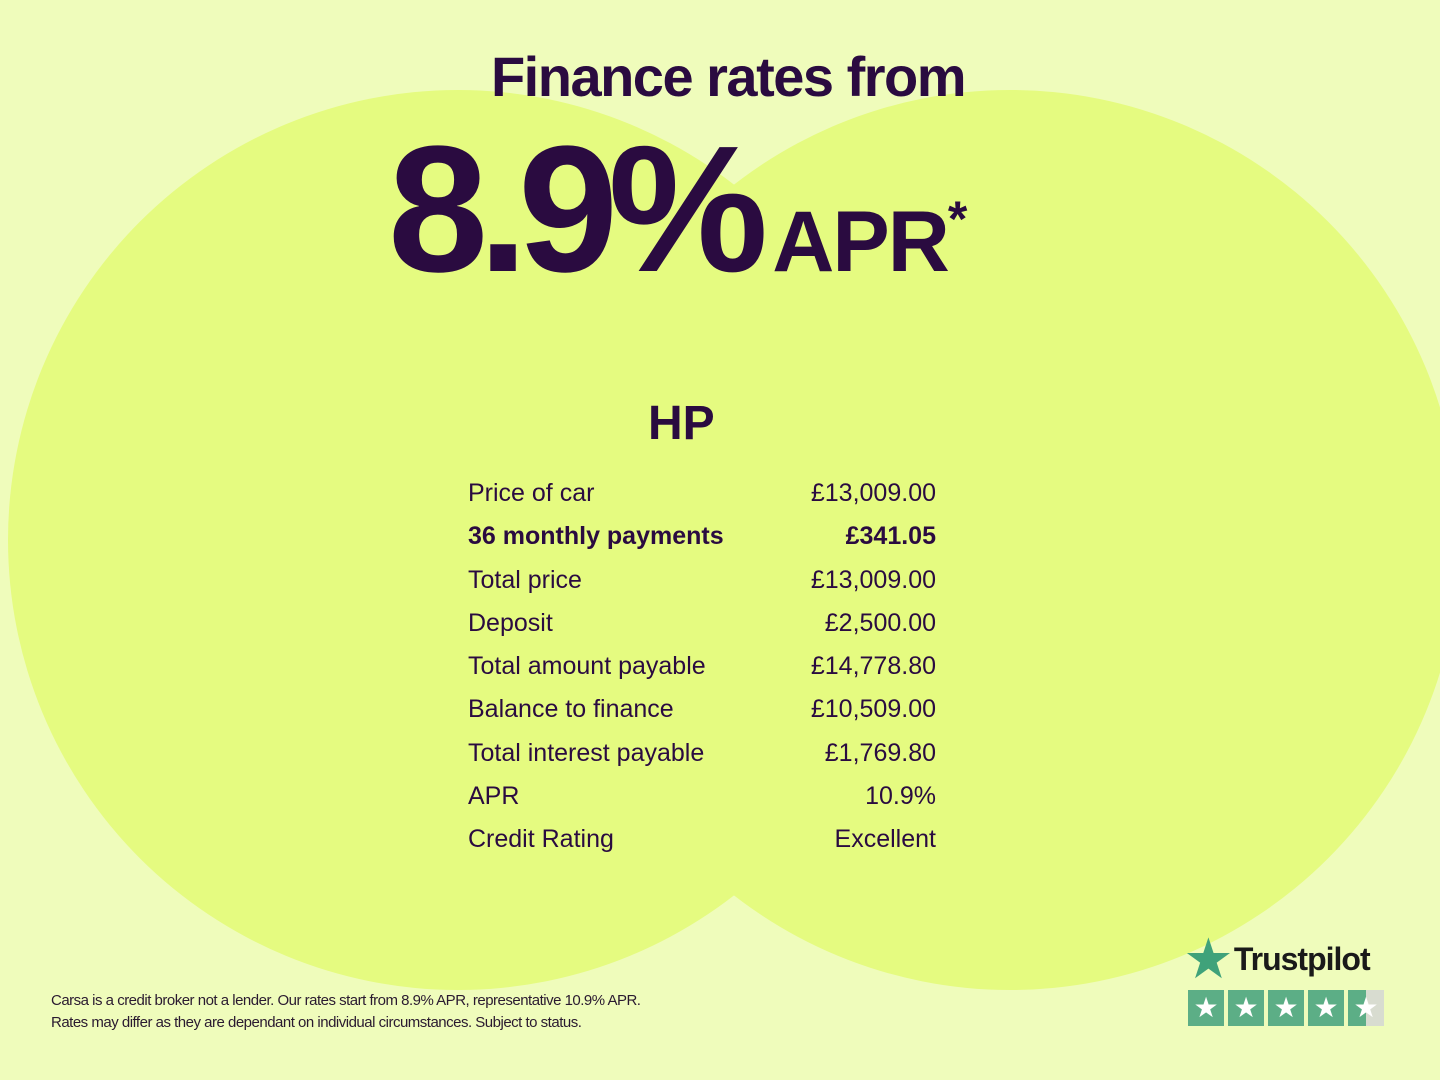 The width and height of the screenshot is (1440, 1080). I want to click on rate-suffix: APR, so click(861, 242).